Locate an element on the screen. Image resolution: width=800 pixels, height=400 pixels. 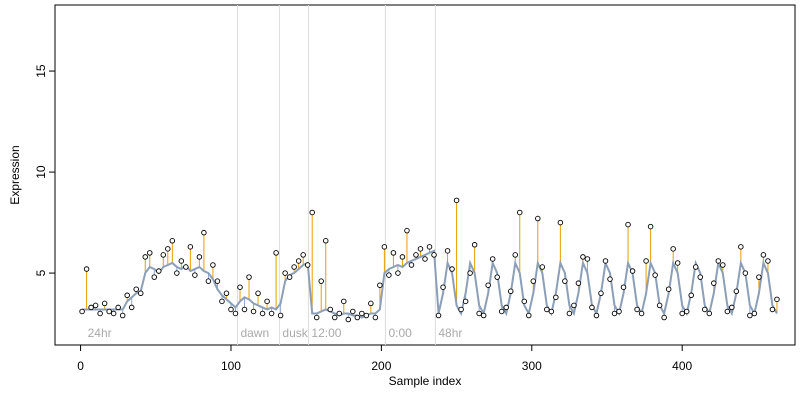
annotation-label: 0:00 is located at coordinates (400, 333).